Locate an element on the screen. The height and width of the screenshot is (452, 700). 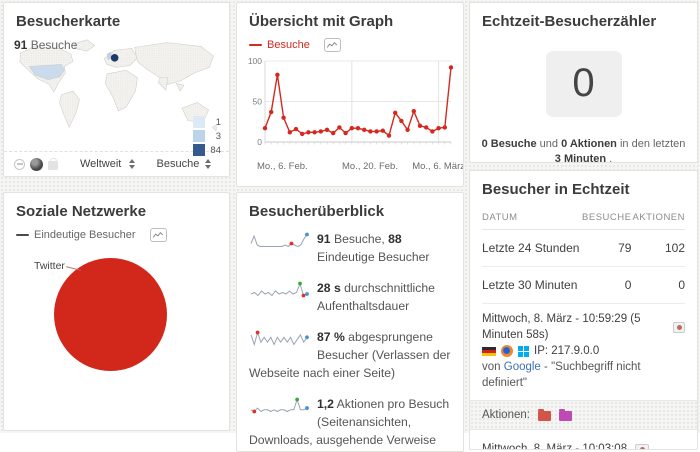
visitor-ip: IP: 217.9.0.0 is located at coordinates (567, 351).